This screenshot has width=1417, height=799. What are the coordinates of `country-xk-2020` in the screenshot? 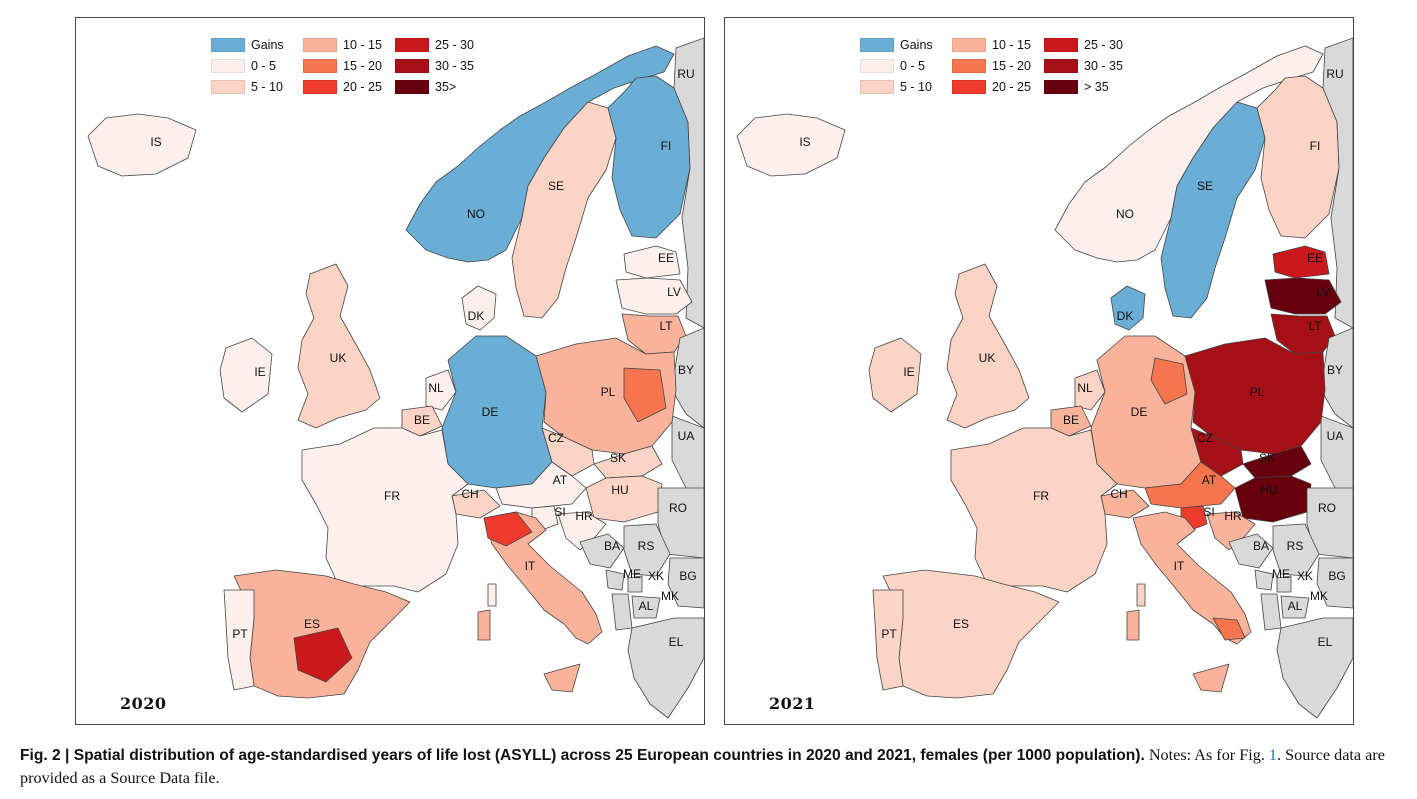 It's located at (635, 584).